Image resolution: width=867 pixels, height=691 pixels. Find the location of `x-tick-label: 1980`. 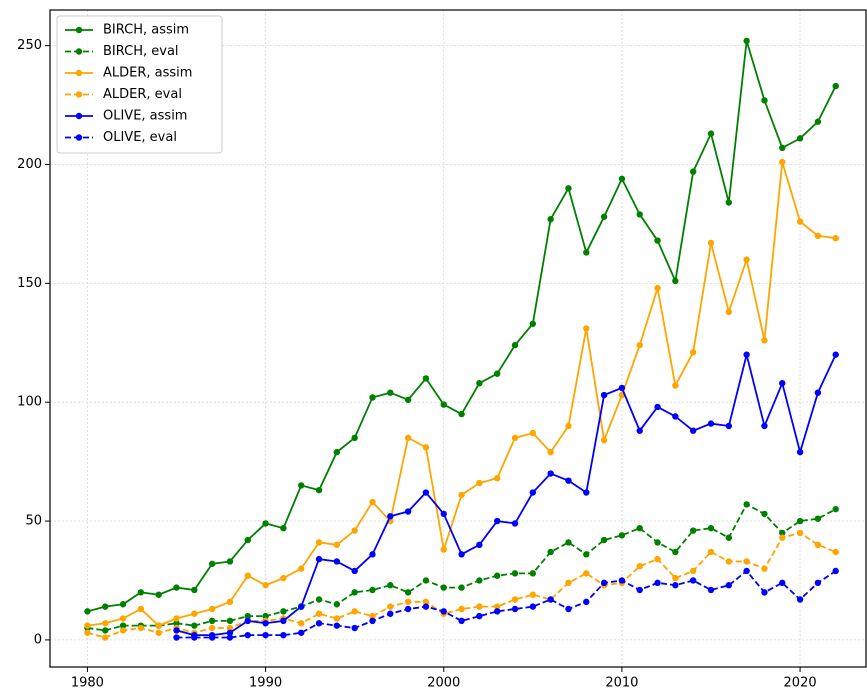

x-tick-label: 1980 is located at coordinates (87, 683).